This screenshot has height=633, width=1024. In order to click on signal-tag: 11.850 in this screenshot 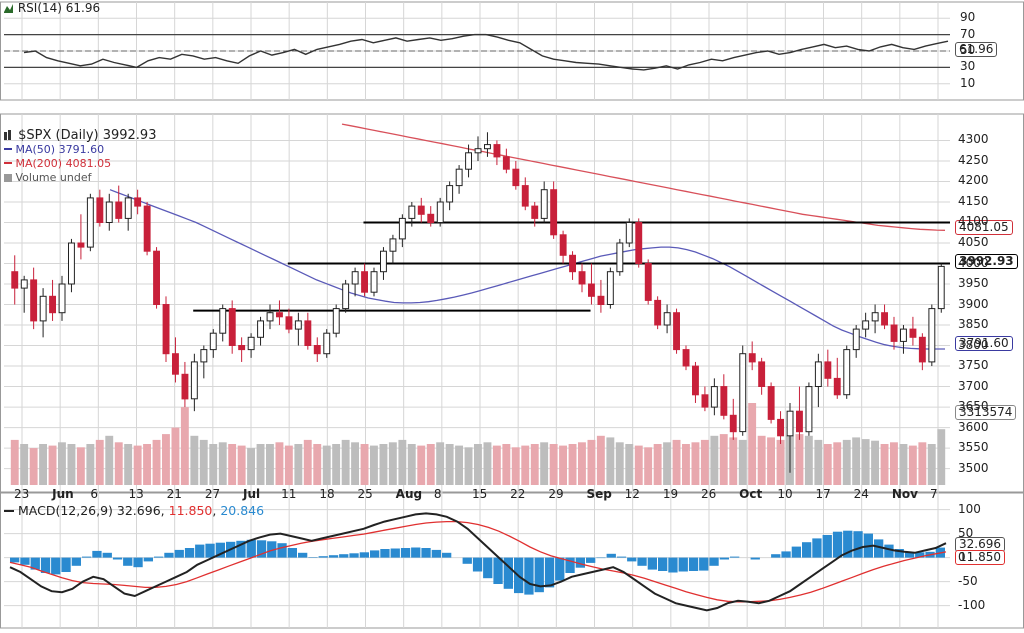, I will do `click(980, 557)`.